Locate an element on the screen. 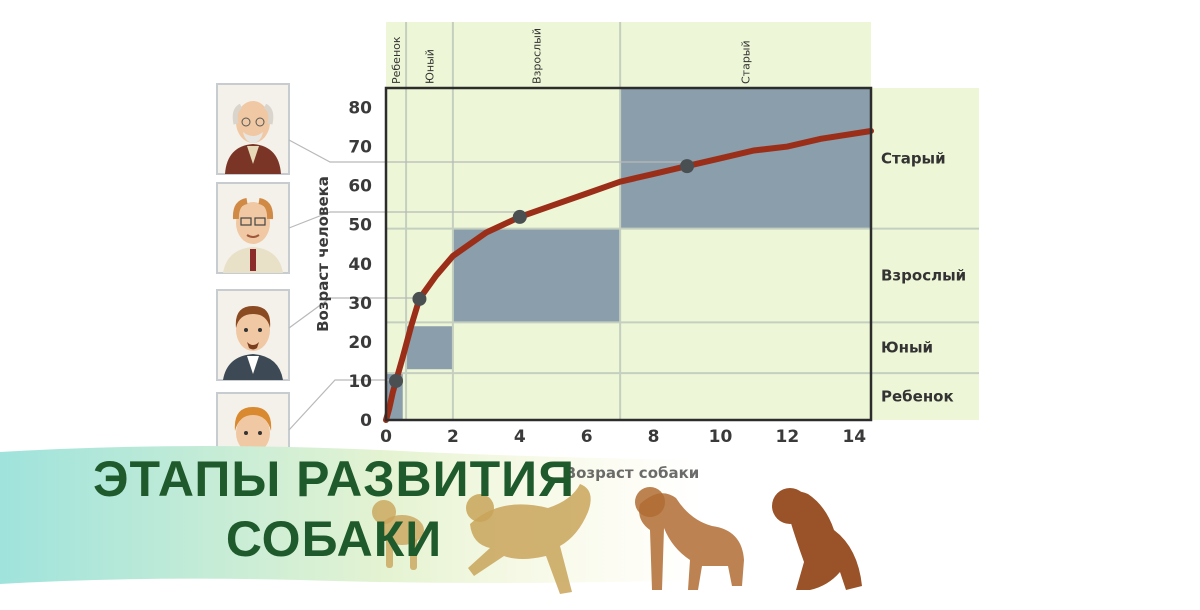  top-stage-labels: Ребенок Юный Взрослый Старый is located at coordinates (571, 56).